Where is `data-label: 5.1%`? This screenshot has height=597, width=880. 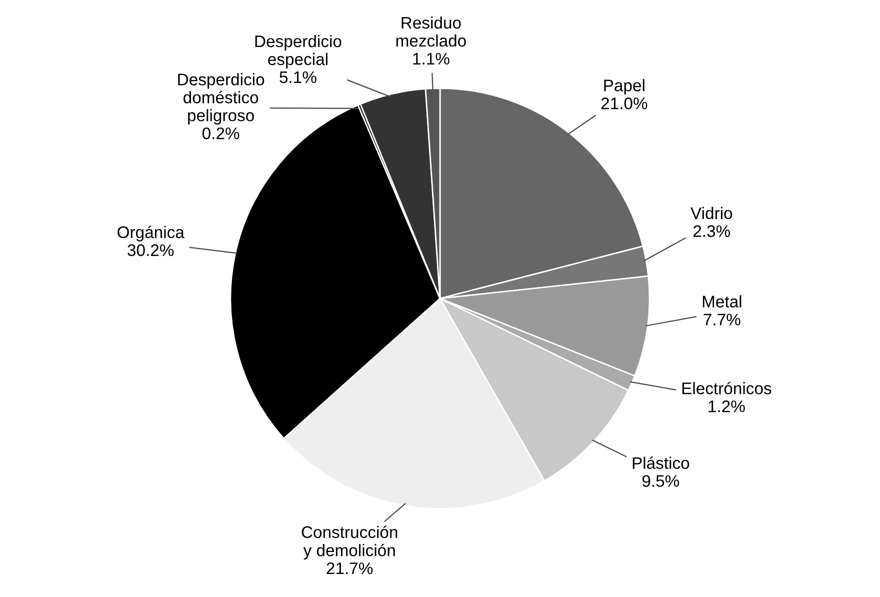 data-label: 5.1% is located at coordinates (298, 77).